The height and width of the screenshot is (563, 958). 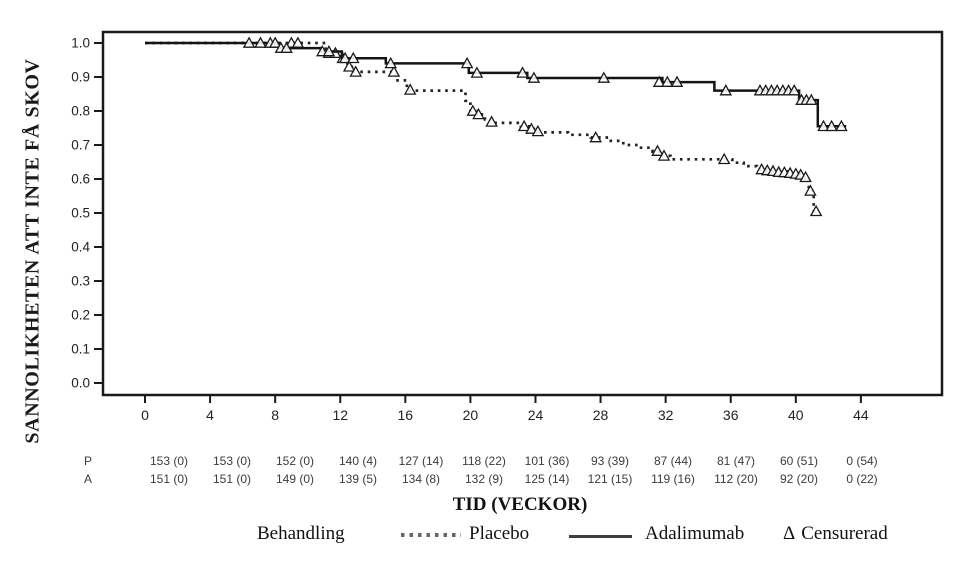 I want to click on risk-cell: 0 (54), so click(x=862, y=461).